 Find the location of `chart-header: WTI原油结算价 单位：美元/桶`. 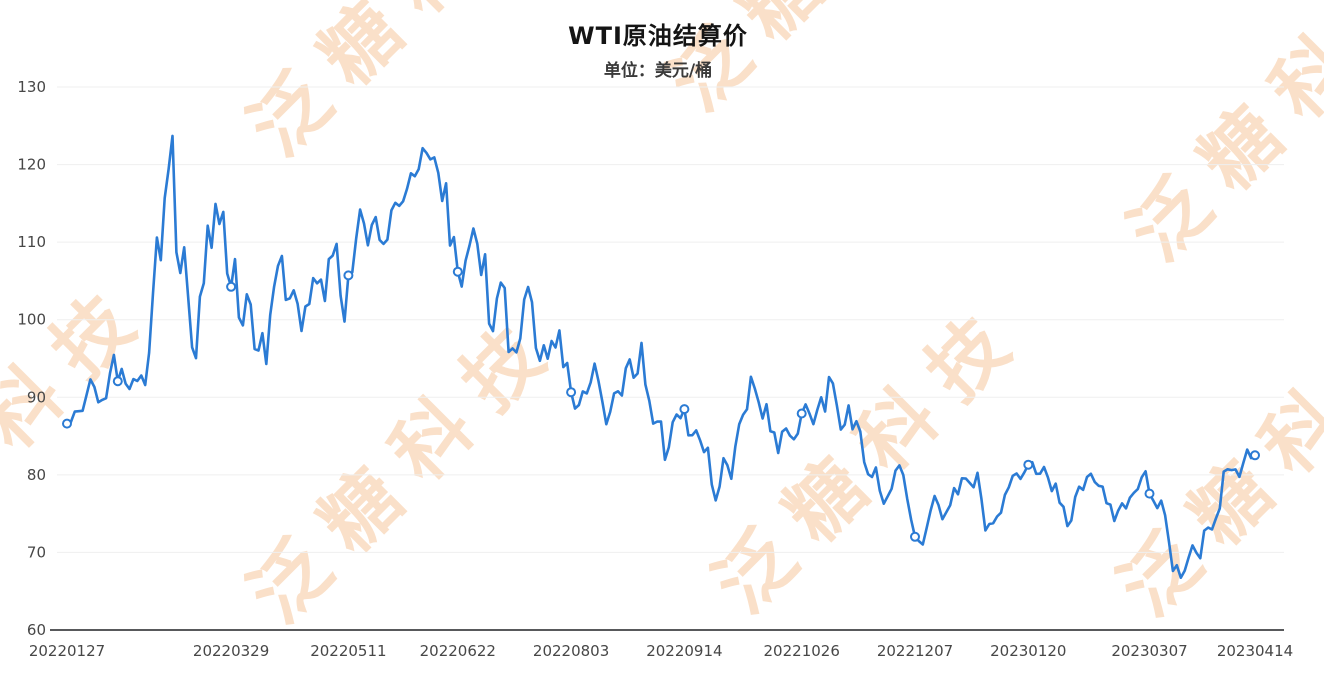

chart-header: WTI原油结算价 单位：美元/桶 is located at coordinates (658, 48).